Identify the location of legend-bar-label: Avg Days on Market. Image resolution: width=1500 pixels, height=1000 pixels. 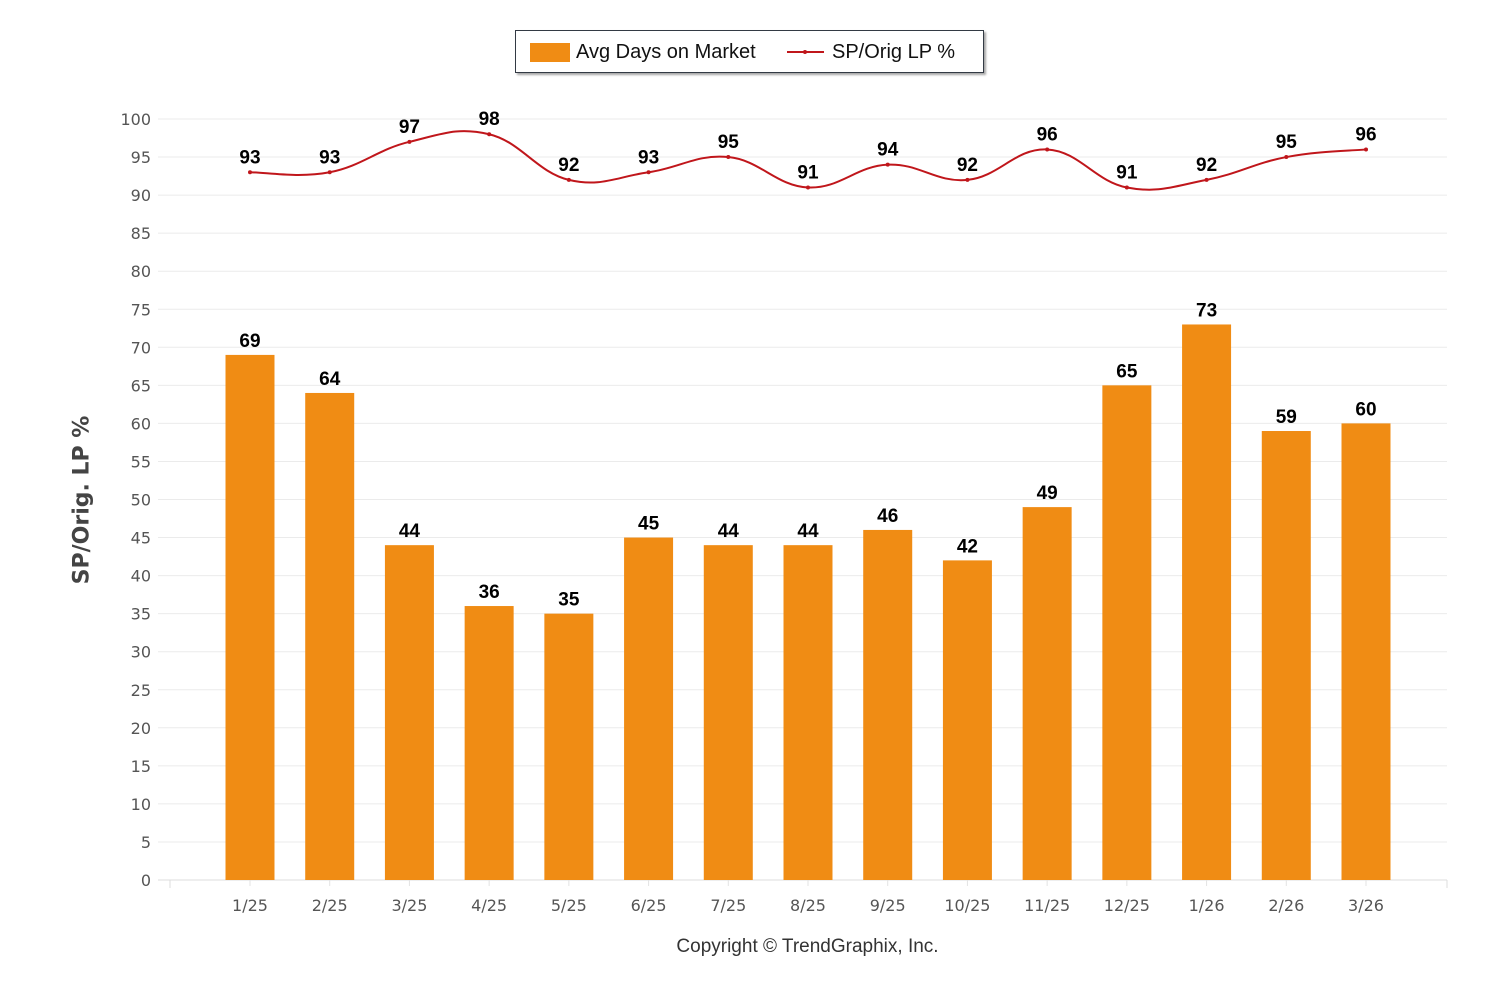
(666, 52).